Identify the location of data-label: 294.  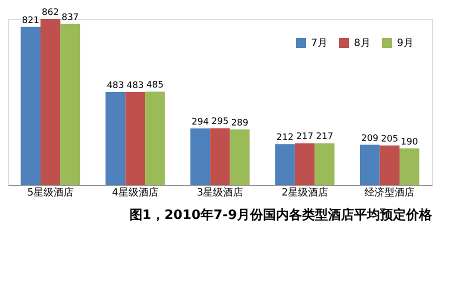
(201, 122).